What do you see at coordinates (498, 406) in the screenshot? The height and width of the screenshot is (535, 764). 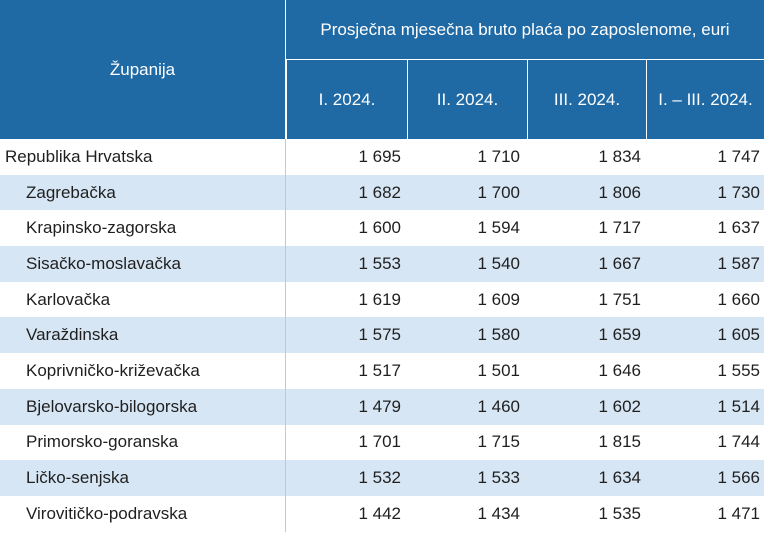 I see `salary-value: 1 460` at bounding box center [498, 406].